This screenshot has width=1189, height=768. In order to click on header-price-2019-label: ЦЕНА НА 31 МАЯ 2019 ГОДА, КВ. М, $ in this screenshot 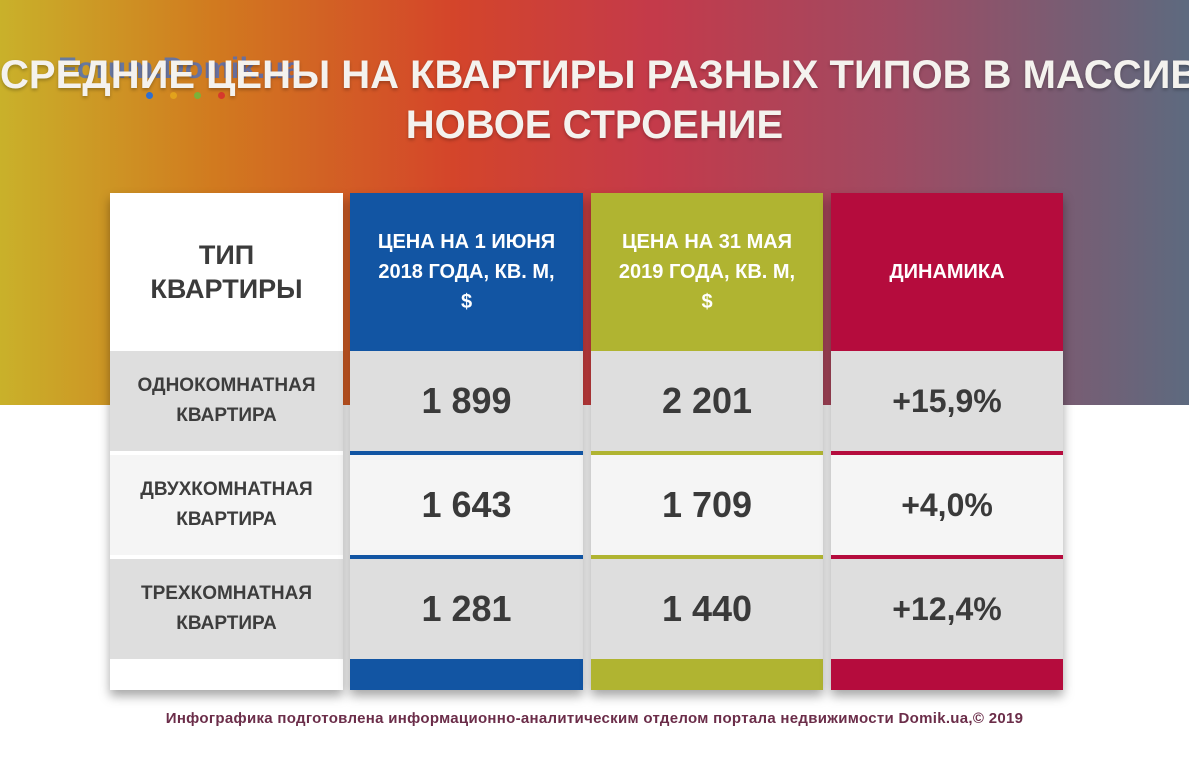, I will do `click(707, 272)`.